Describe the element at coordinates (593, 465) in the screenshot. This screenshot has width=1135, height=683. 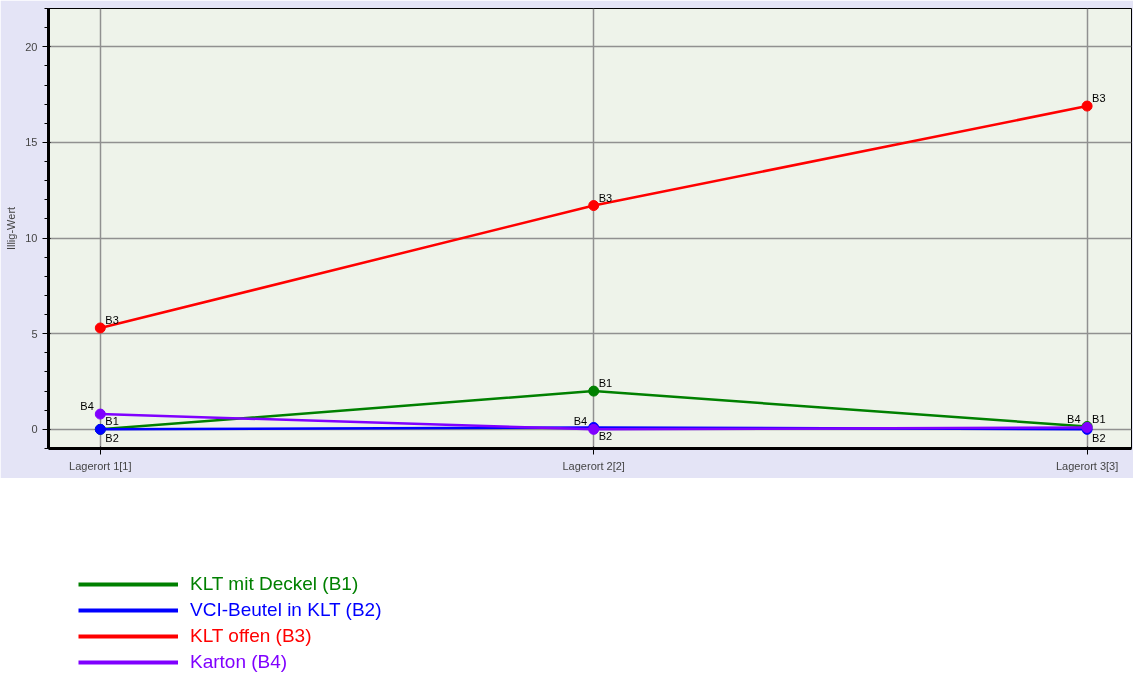
I see `x-tick-label: Lagerort 2[2]` at that location.